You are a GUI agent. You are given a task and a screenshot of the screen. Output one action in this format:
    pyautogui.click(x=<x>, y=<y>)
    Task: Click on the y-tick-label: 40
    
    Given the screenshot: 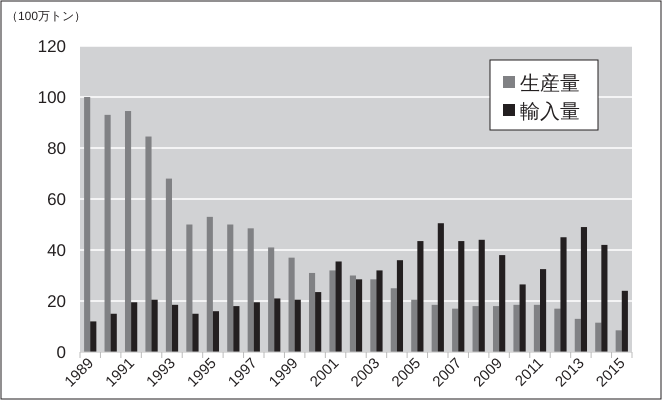 What is the action you would take?
    pyautogui.click(x=56, y=250)
    